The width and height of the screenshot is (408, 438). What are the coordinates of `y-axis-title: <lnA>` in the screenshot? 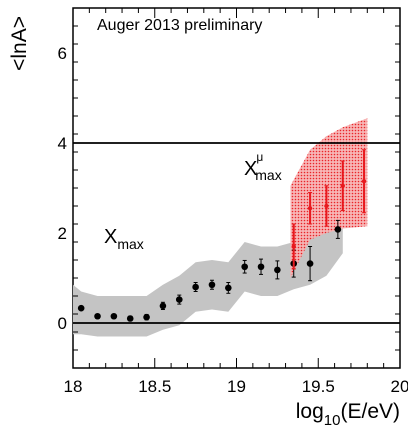 It's located at (19, 43).